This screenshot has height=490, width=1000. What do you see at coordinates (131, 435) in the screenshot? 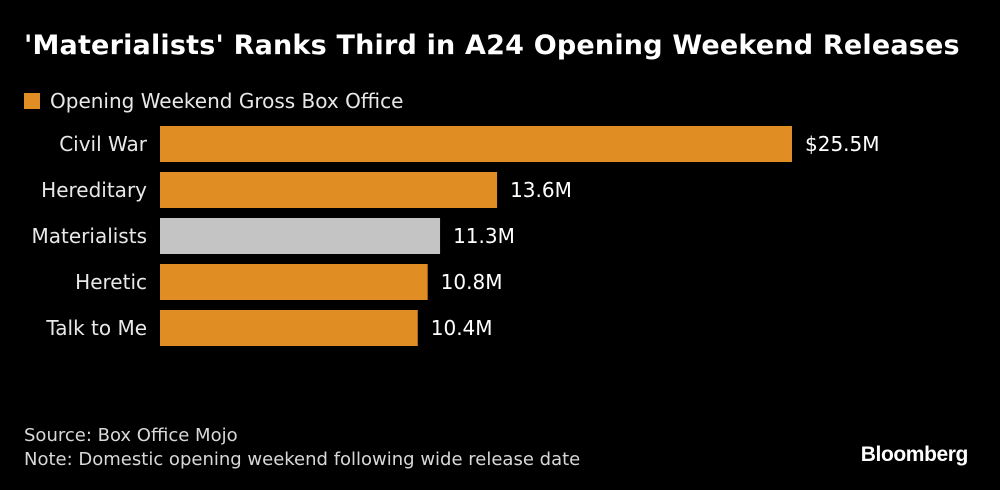
I see `source-note: Source: Box Office Mojo` at bounding box center [131, 435].